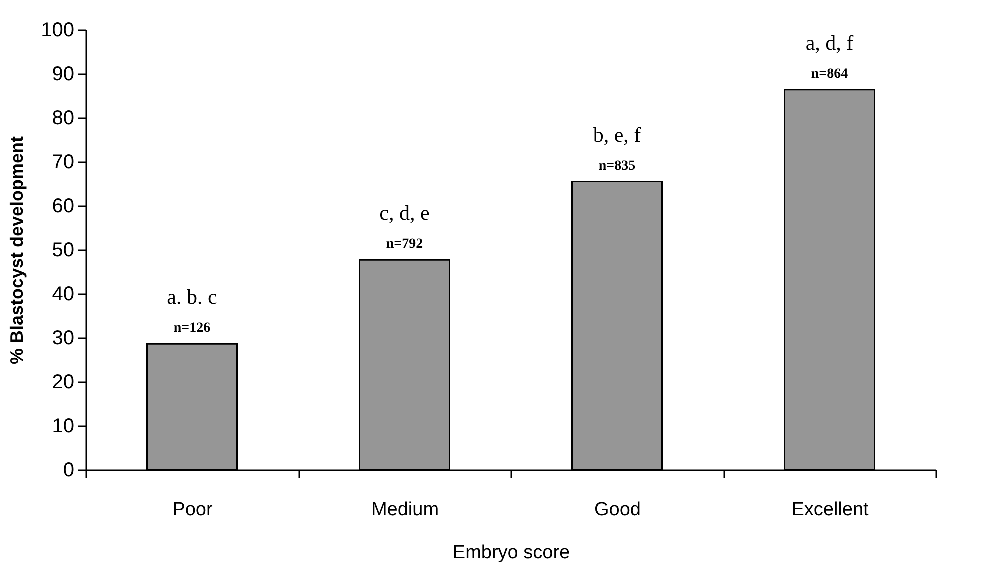 Image resolution: width=983 pixels, height=585 pixels. I want to click on y-tick-label: 90, so click(63, 75).